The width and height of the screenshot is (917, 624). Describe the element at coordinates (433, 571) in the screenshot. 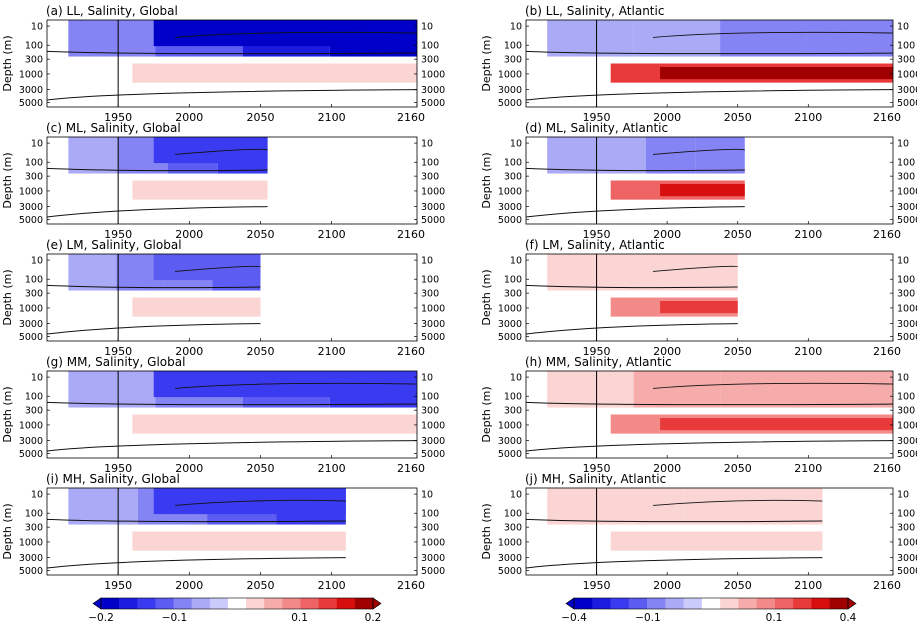

I see `y-tick-label-right: 5000` at that location.